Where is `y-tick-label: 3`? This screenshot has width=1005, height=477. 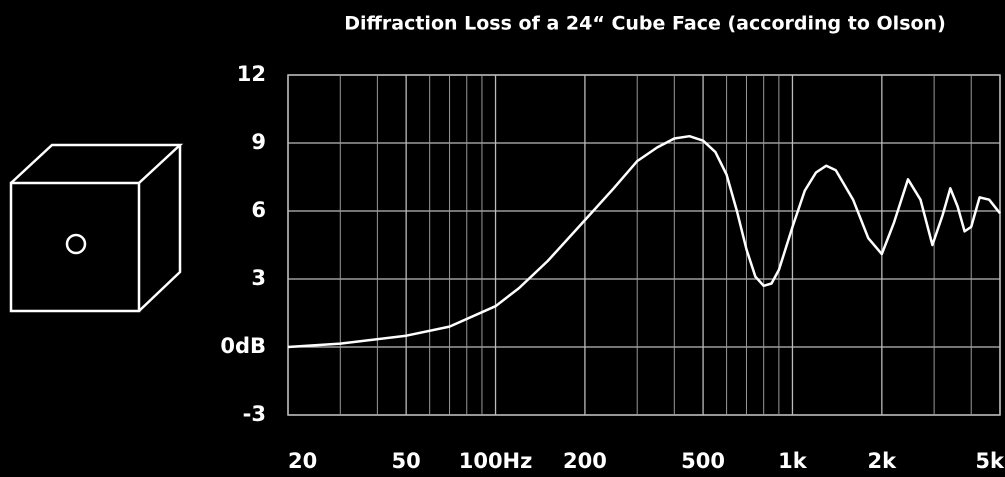
y-tick-label: 3 is located at coordinates (258, 278).